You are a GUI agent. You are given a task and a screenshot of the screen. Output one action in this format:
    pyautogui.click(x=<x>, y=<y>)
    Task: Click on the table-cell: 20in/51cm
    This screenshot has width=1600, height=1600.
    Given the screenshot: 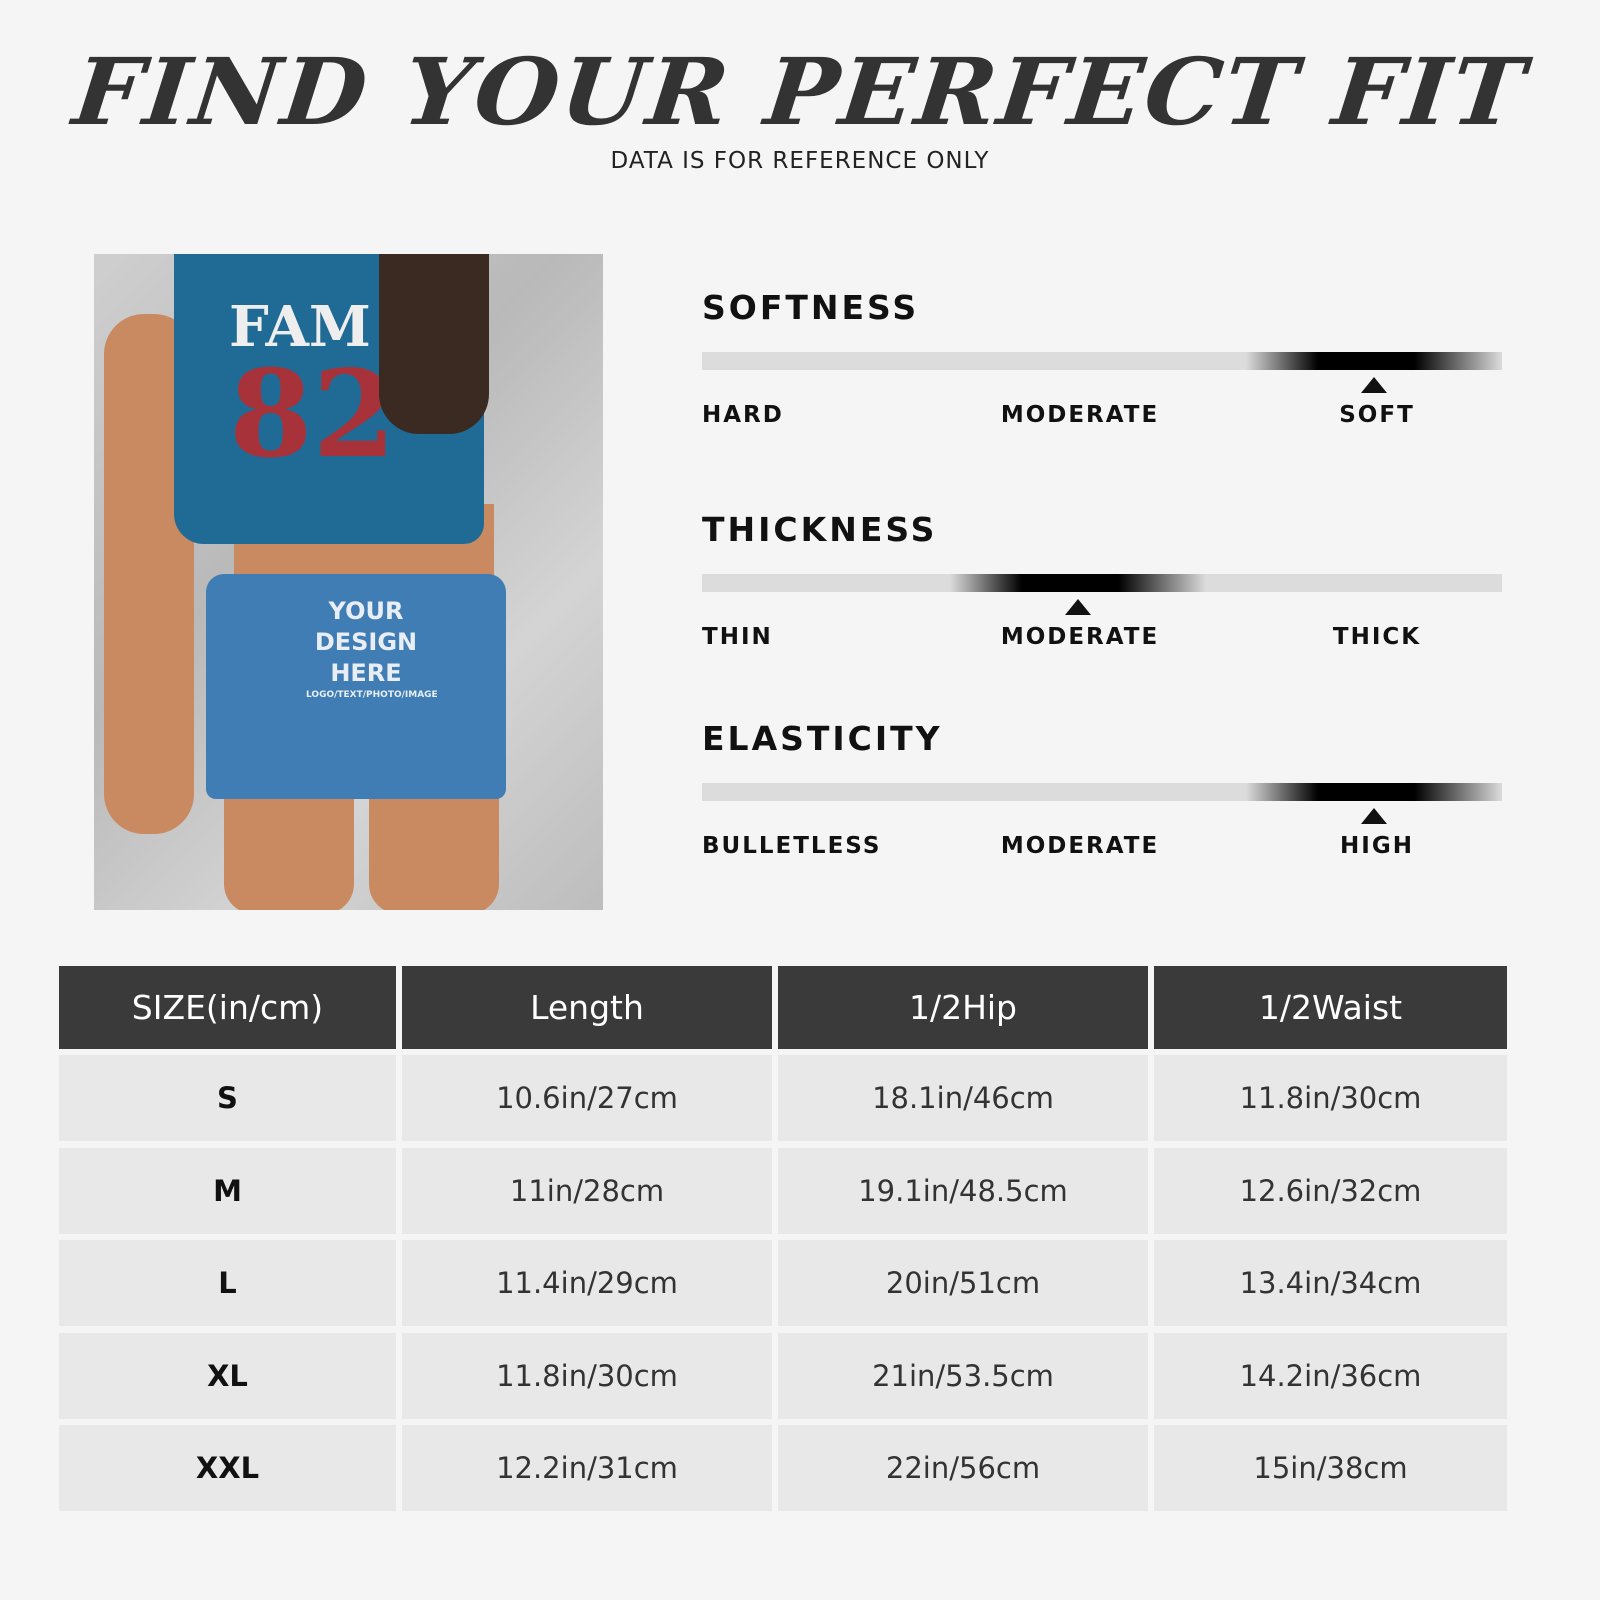 What is the action you would take?
    pyautogui.click(x=963, y=1283)
    